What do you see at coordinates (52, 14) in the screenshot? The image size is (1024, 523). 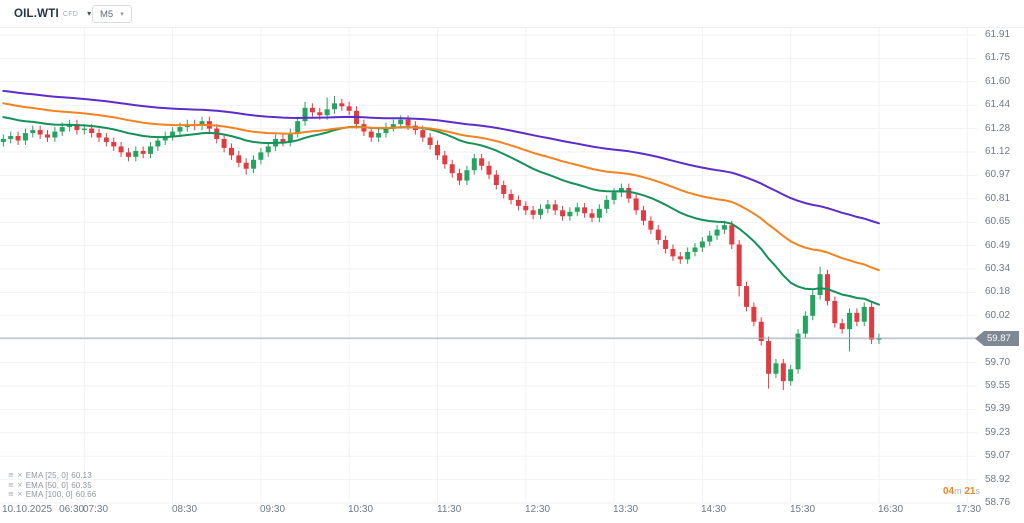 I see `symbol-selector: OIL.WTI CFD ▾` at bounding box center [52, 14].